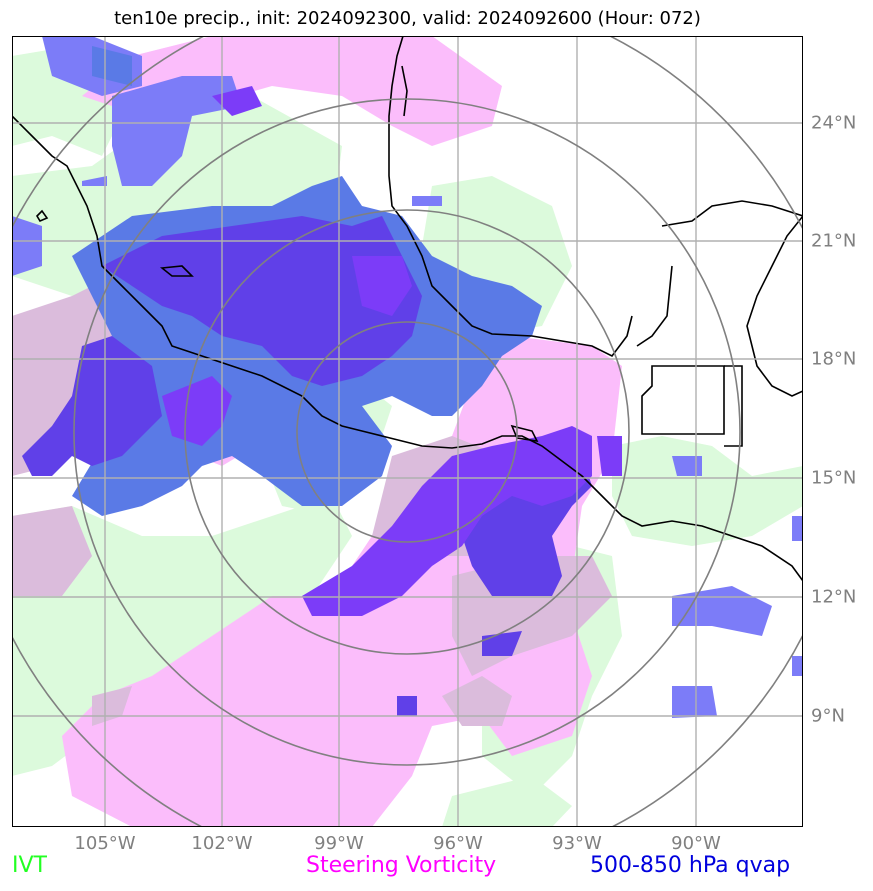 The width and height of the screenshot is (873, 891). What do you see at coordinates (834, 597) in the screenshot?
I see `lat-label-12n: 12°N` at bounding box center [834, 597].